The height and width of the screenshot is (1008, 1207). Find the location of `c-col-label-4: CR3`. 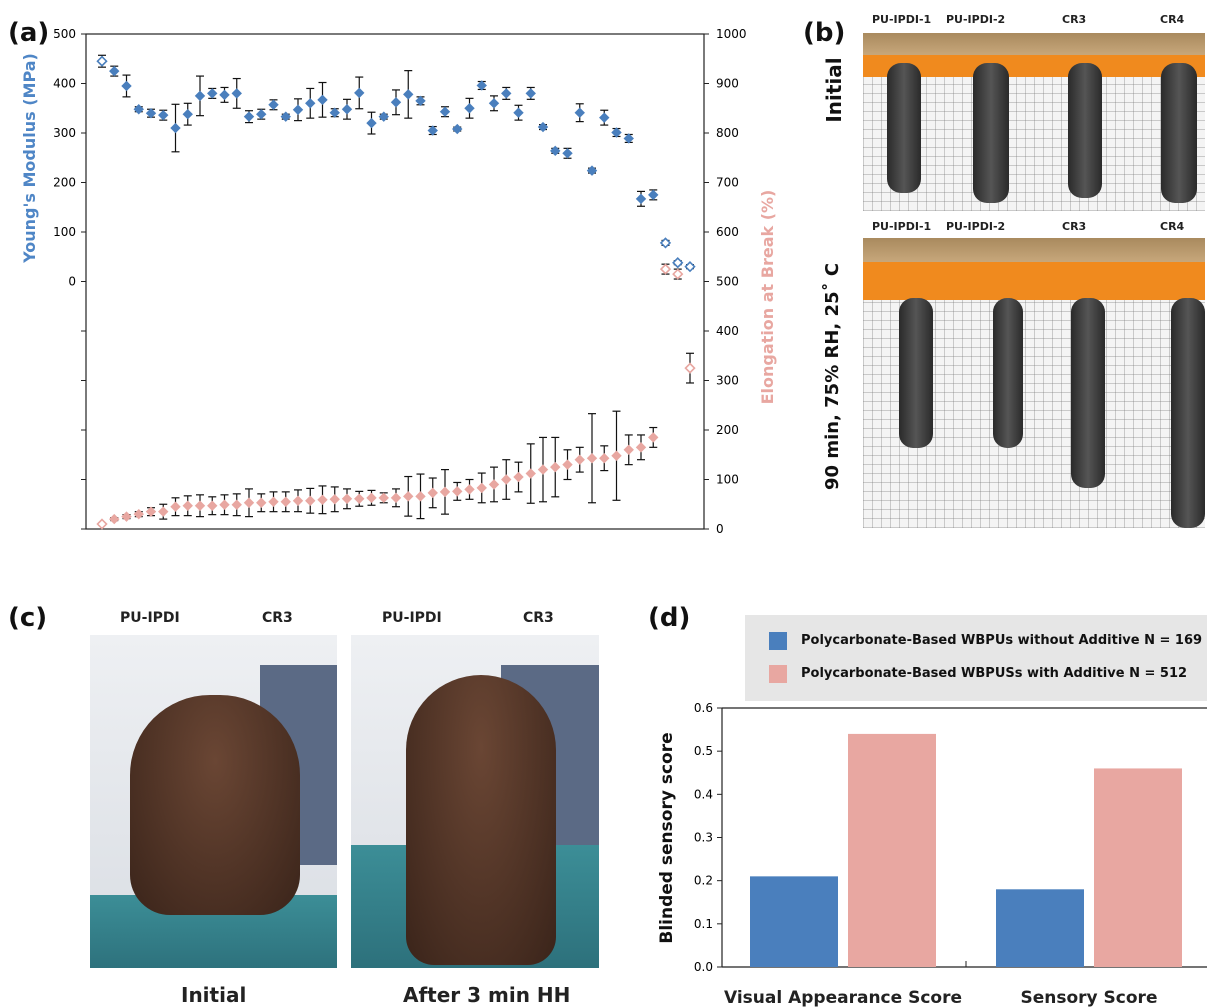

c-col-label-4: CR3 is located at coordinates (538, 618).